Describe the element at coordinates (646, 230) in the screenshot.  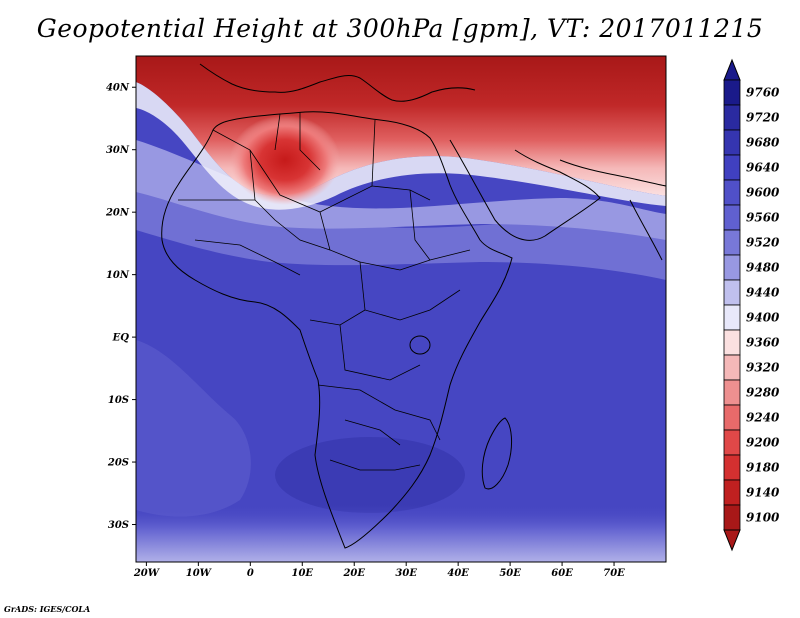
I see `india-coastline` at that location.